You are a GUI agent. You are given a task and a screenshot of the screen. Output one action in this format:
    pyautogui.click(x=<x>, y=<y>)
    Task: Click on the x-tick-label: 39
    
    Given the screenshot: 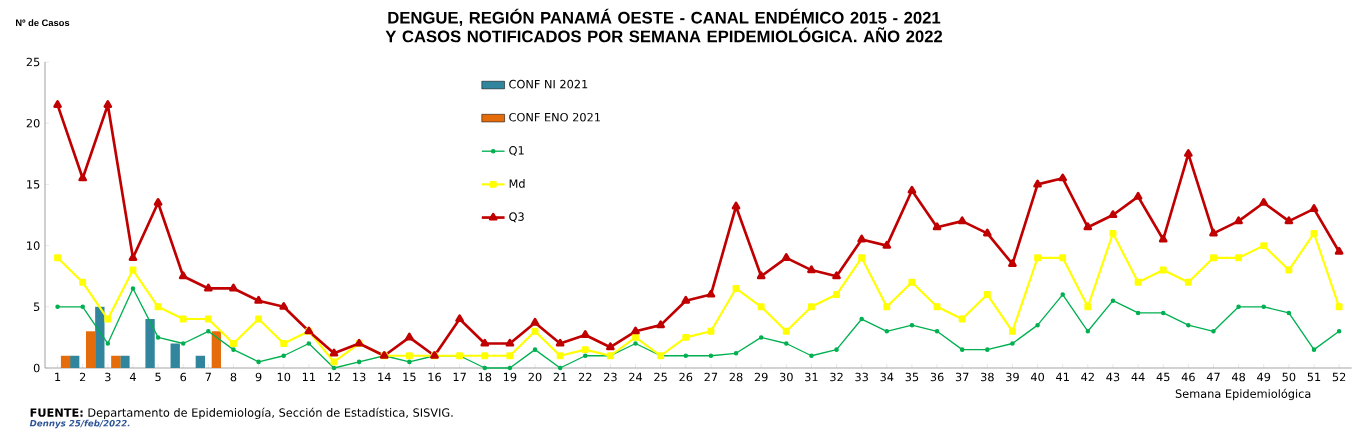 What is the action you would take?
    pyautogui.click(x=1012, y=377)
    